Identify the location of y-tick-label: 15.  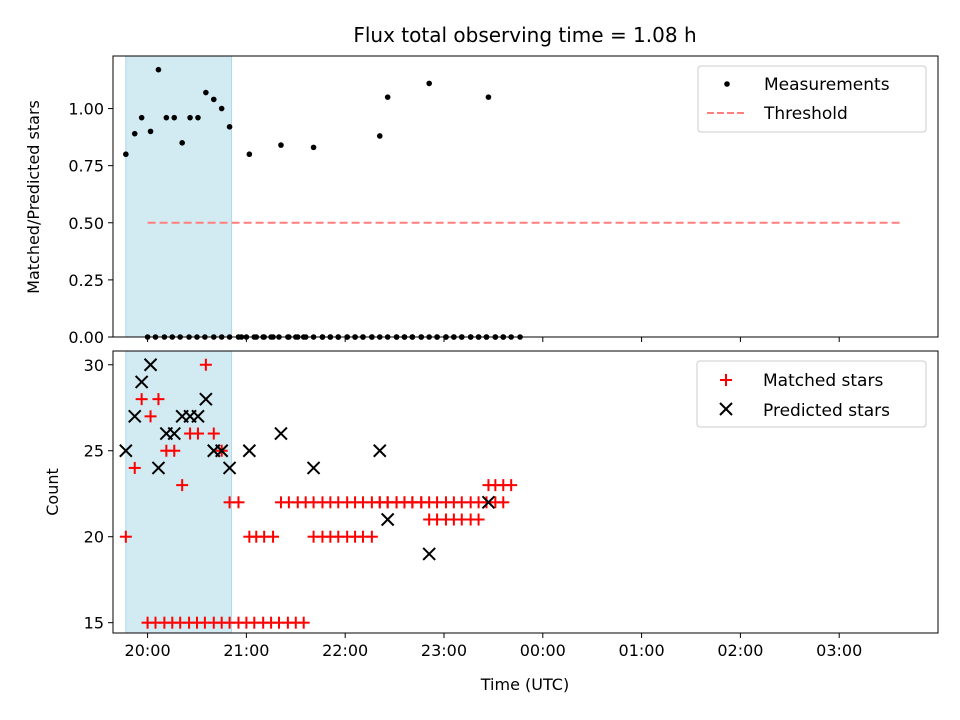
(94, 623).